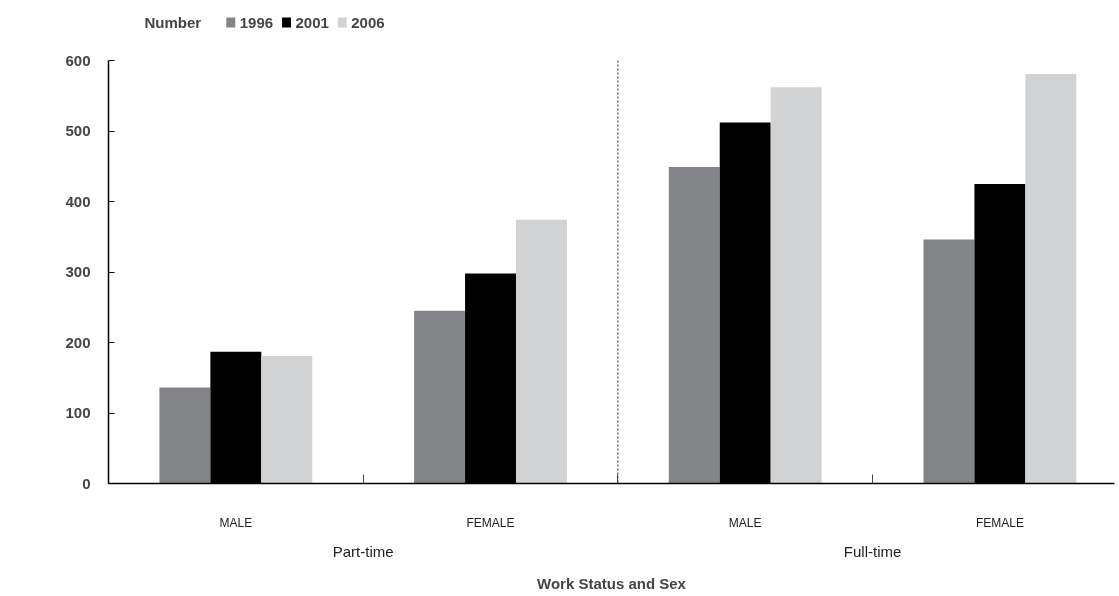 The width and height of the screenshot is (1119, 596). What do you see at coordinates (612, 583) in the screenshot?
I see `x-axis-title: Work Status and Sex` at bounding box center [612, 583].